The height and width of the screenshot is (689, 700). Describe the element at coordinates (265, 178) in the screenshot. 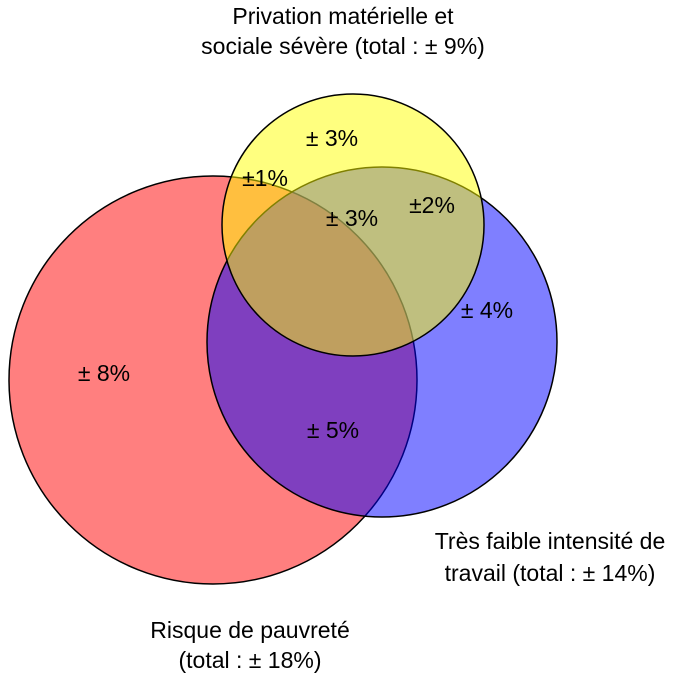

I see `region-label: ±1%` at that location.